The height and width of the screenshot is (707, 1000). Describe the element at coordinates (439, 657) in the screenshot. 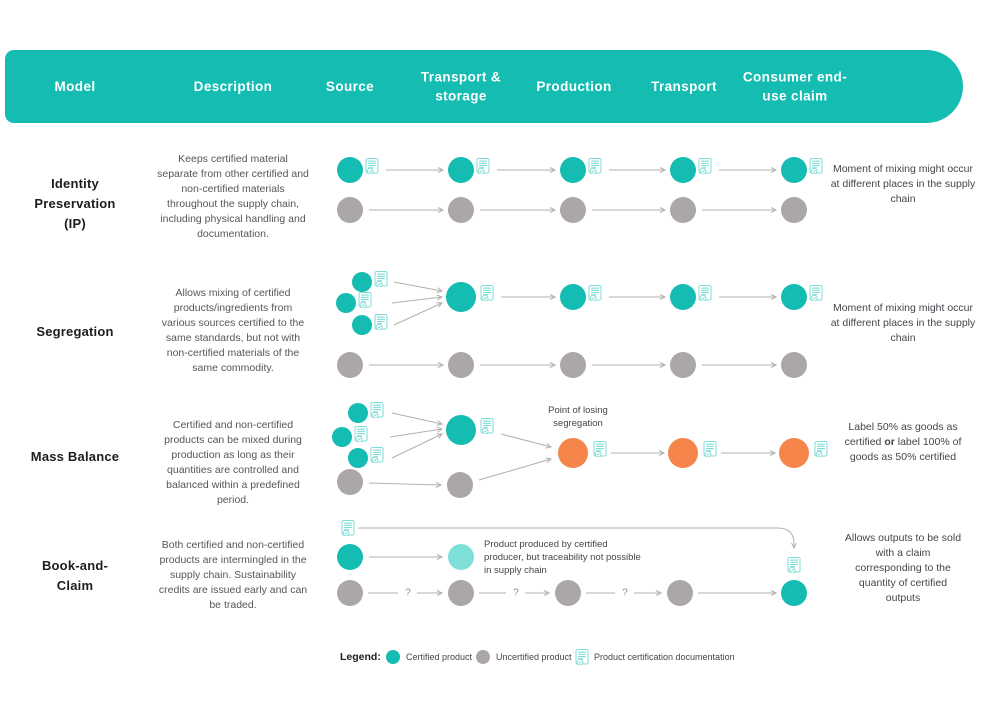

I see `legend-item-label: Certified product` at that location.